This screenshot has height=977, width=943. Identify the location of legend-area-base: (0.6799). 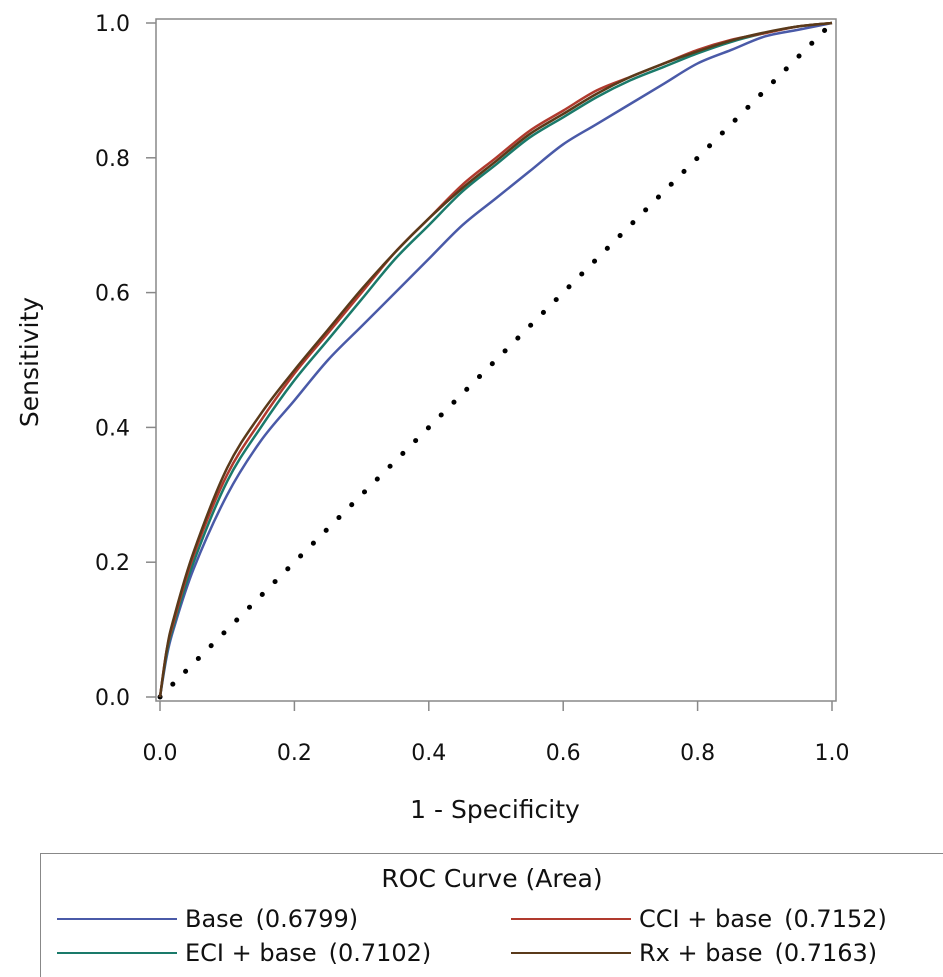
(307, 919).